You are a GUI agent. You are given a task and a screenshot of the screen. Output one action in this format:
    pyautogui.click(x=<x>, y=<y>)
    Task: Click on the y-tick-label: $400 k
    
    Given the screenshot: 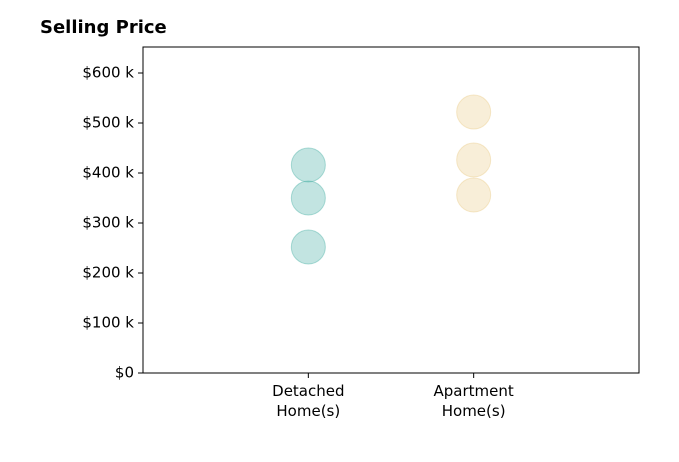 What is the action you would take?
    pyautogui.click(x=108, y=173)
    